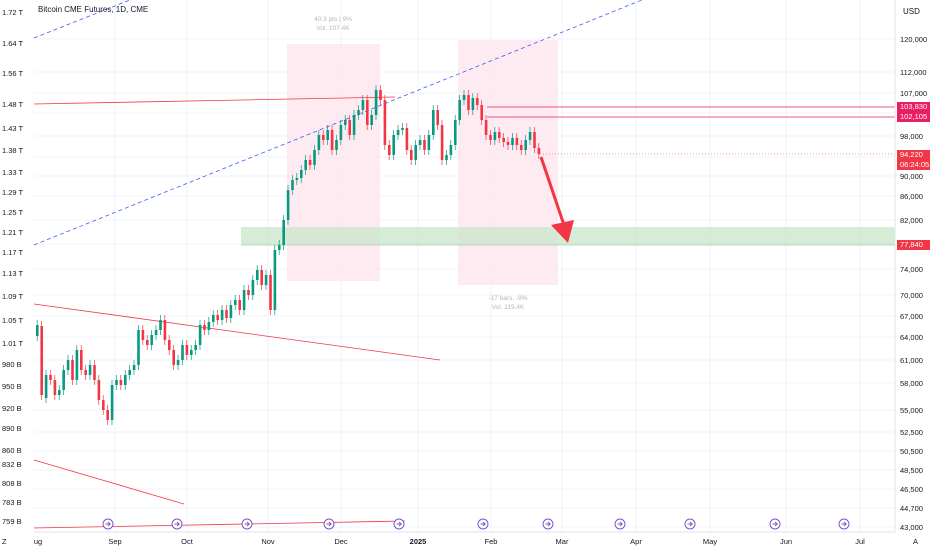 This screenshot has height=550, width=932. Describe the element at coordinates (911, 11) in the screenshot. I see `currency-label: USD` at that location.